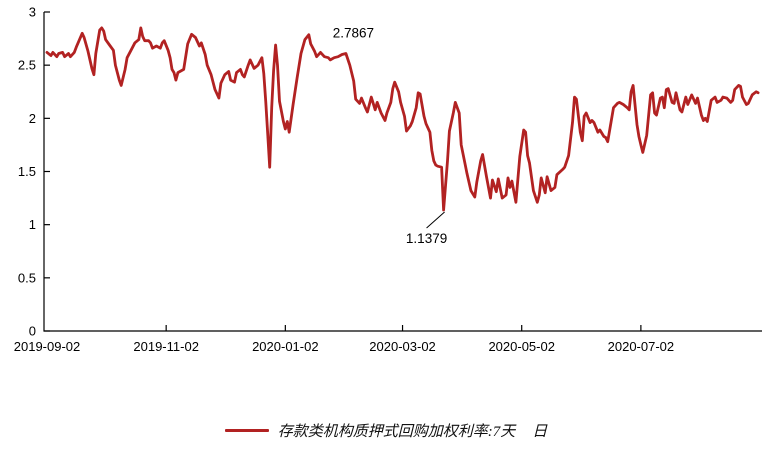  What do you see at coordinates (32, 12) in the screenshot?
I see `y-tick-label: 3` at bounding box center [32, 12].